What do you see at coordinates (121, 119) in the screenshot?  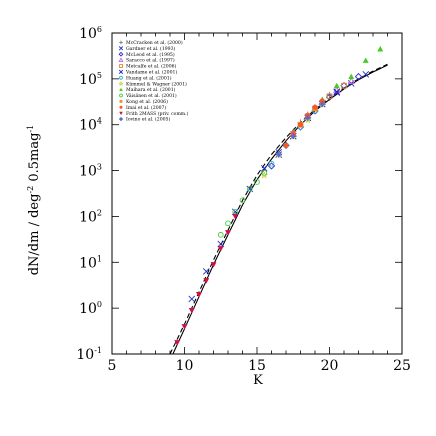 I see `legend-marker-iovino-et-al-2005` at bounding box center [121, 119].